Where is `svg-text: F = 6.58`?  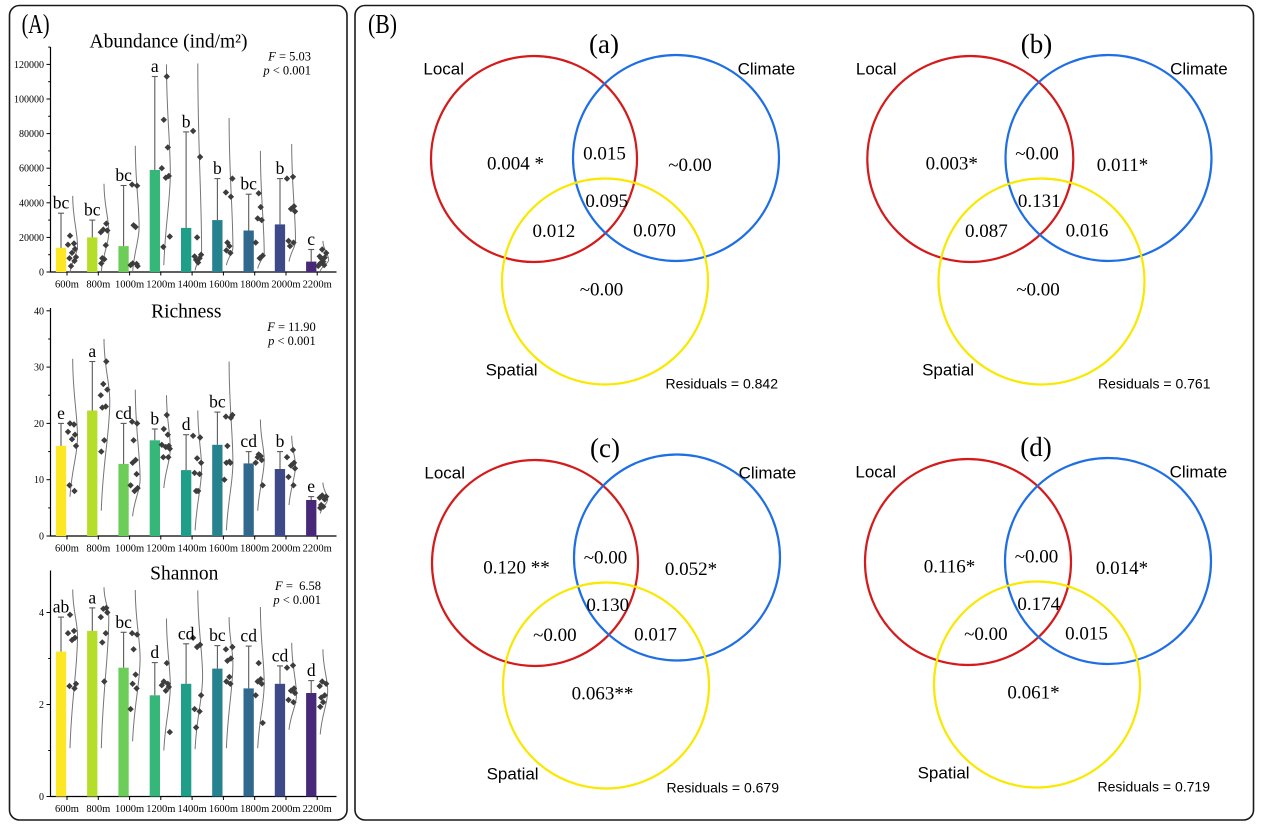 svg-text: F = 6.58 is located at coordinates (297, 586).